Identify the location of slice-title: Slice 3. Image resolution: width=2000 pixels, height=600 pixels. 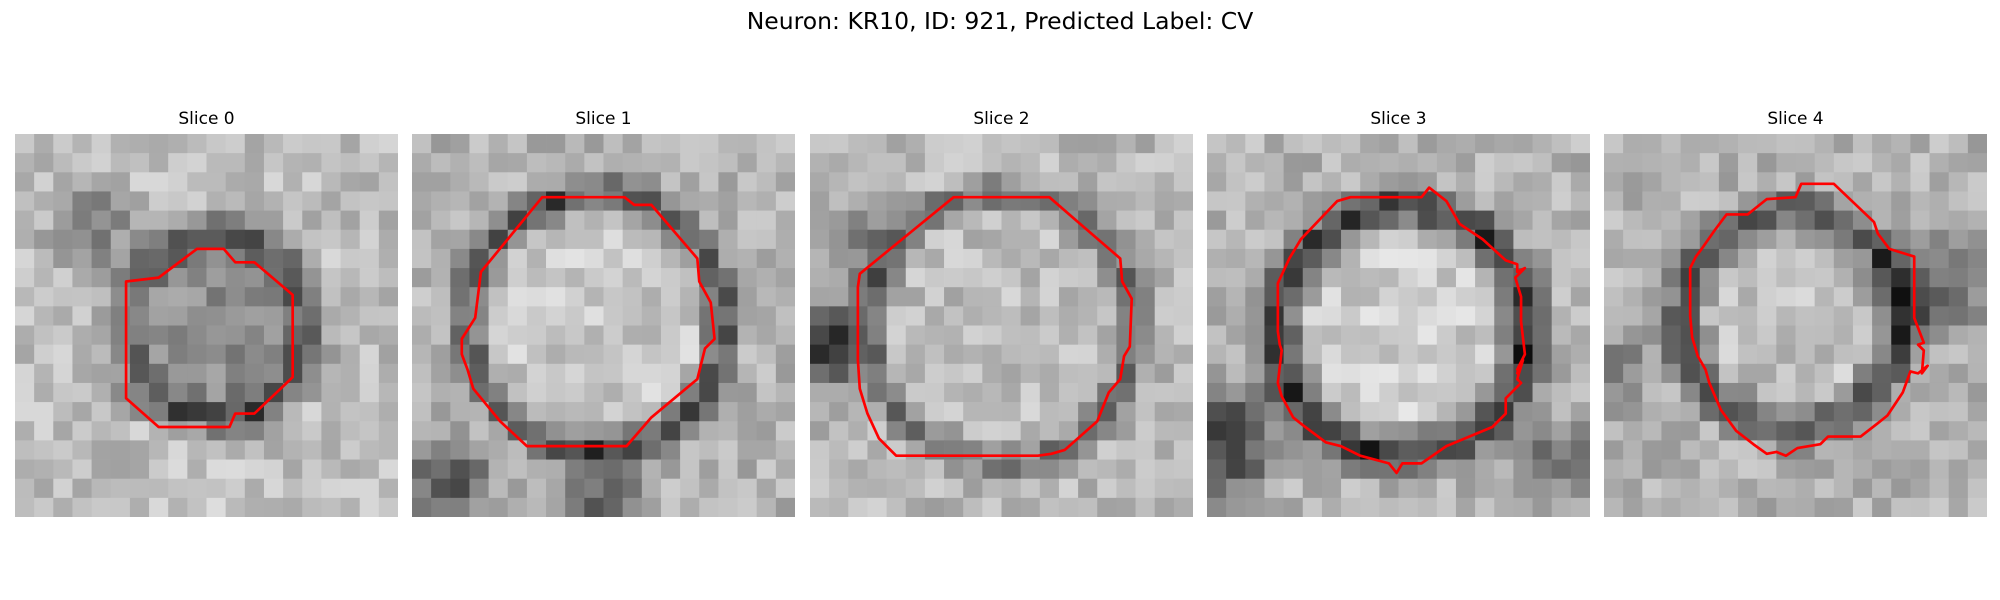
(1398, 119).